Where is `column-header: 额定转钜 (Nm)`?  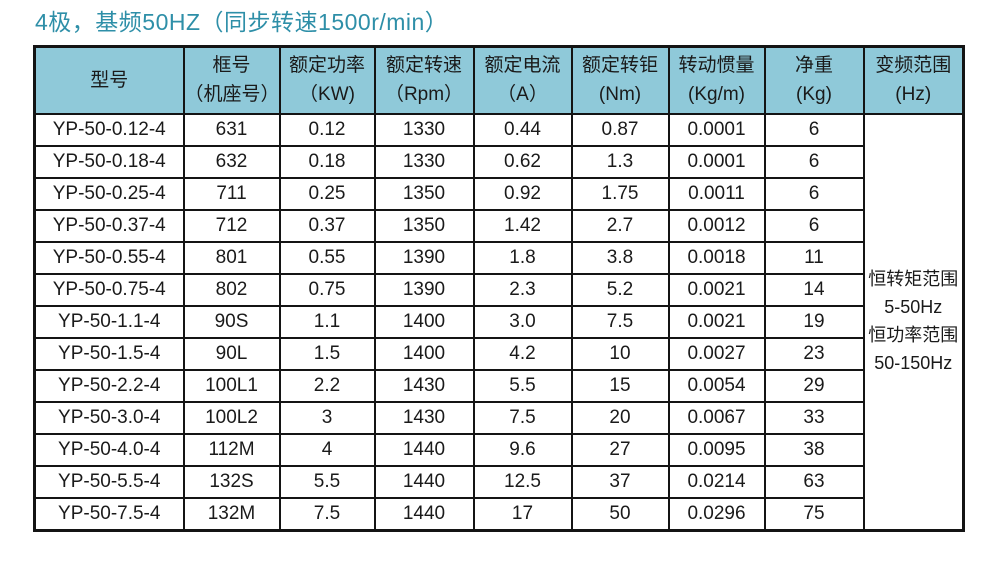 column-header: 额定转钜 (Nm) is located at coordinates (620, 80).